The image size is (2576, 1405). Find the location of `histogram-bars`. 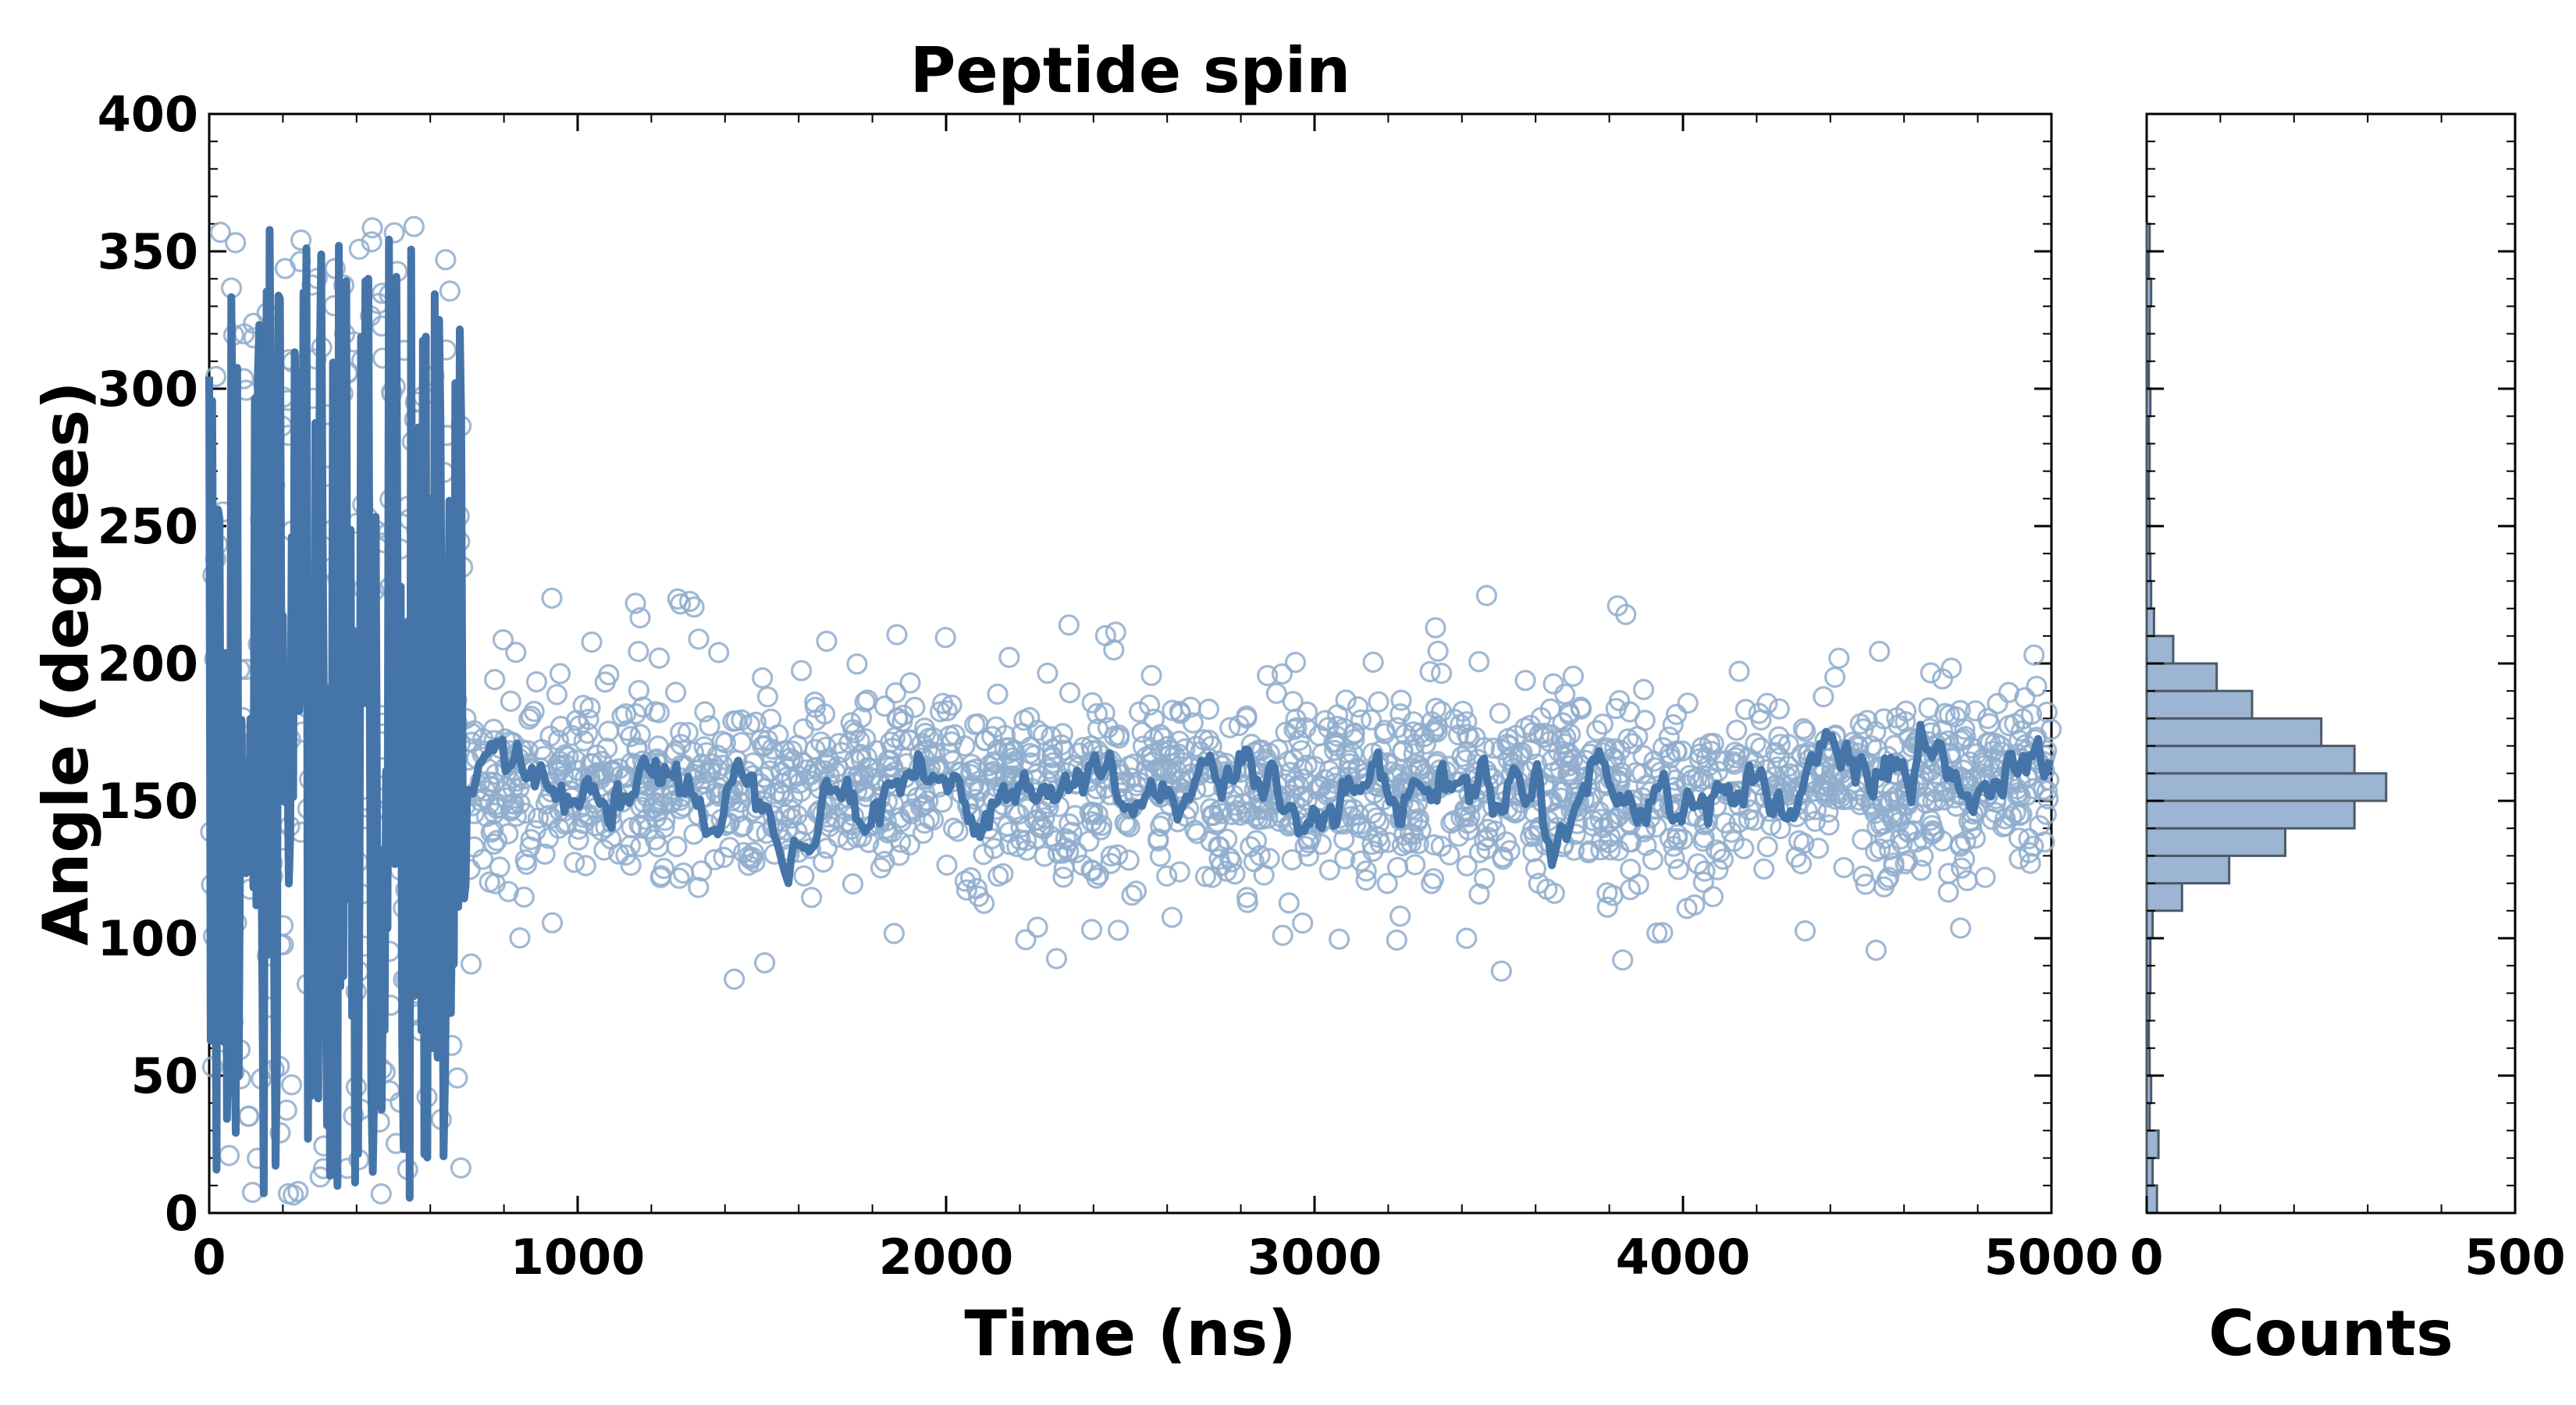

histogram-bars is located at coordinates (2266, 718).